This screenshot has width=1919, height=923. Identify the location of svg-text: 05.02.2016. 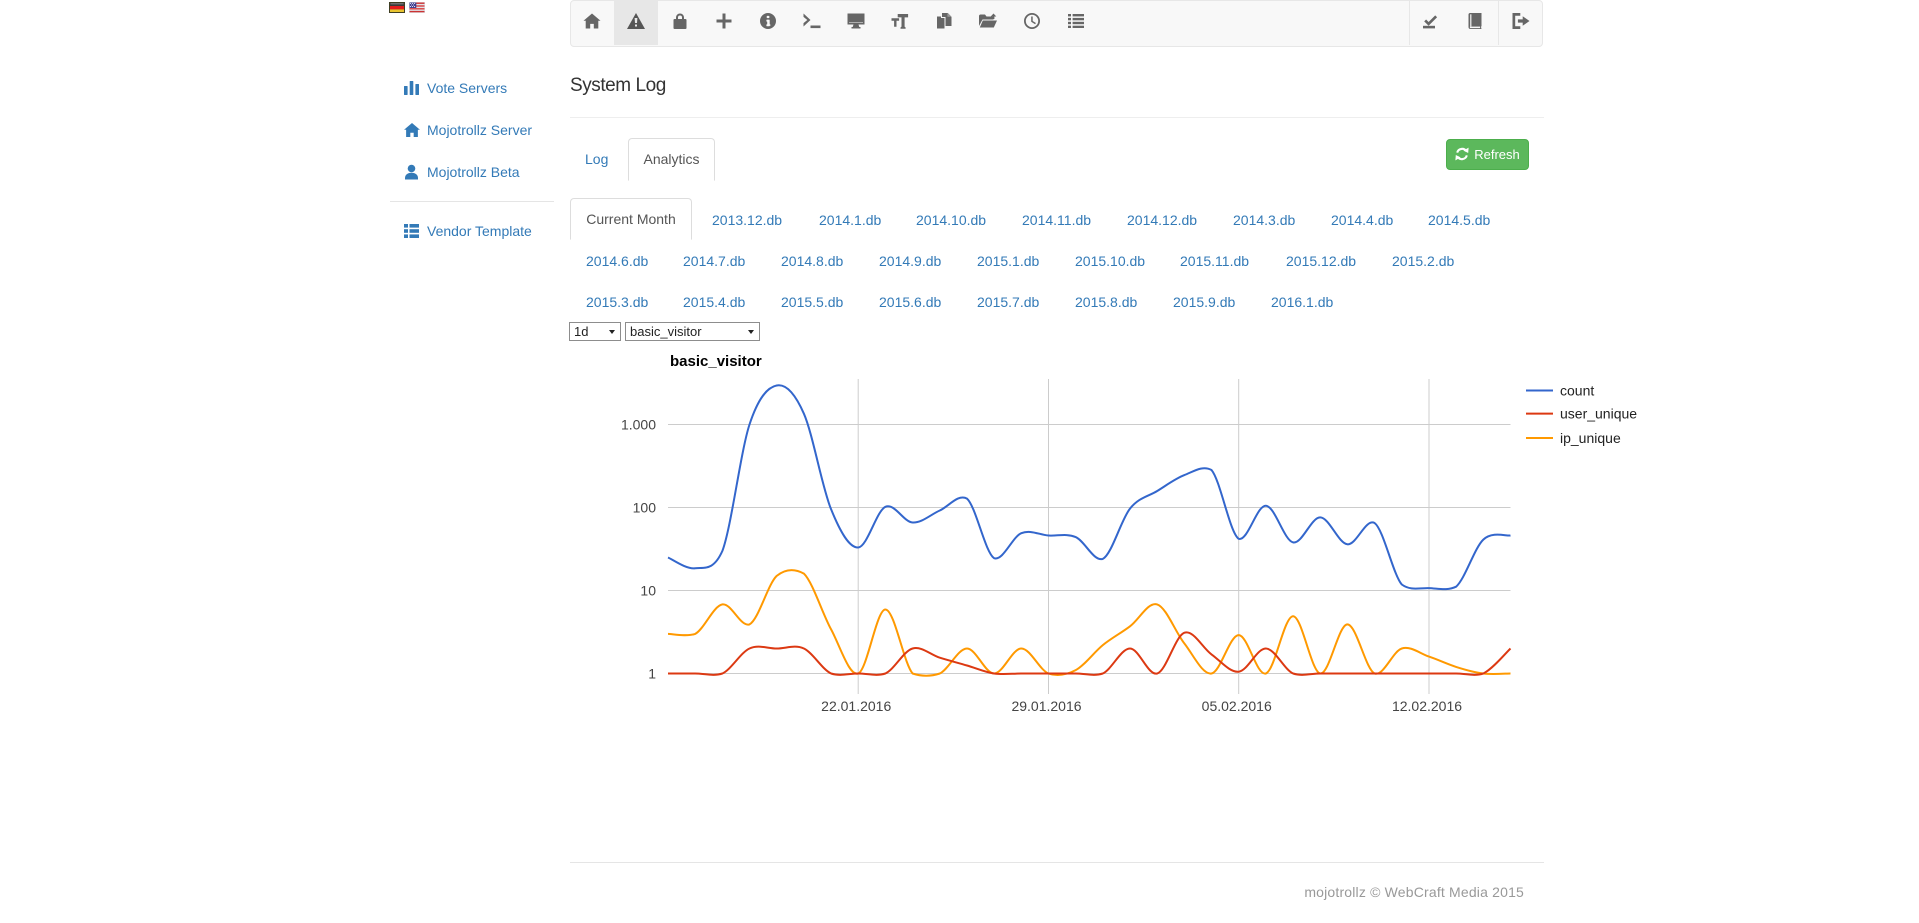
(1237, 706).